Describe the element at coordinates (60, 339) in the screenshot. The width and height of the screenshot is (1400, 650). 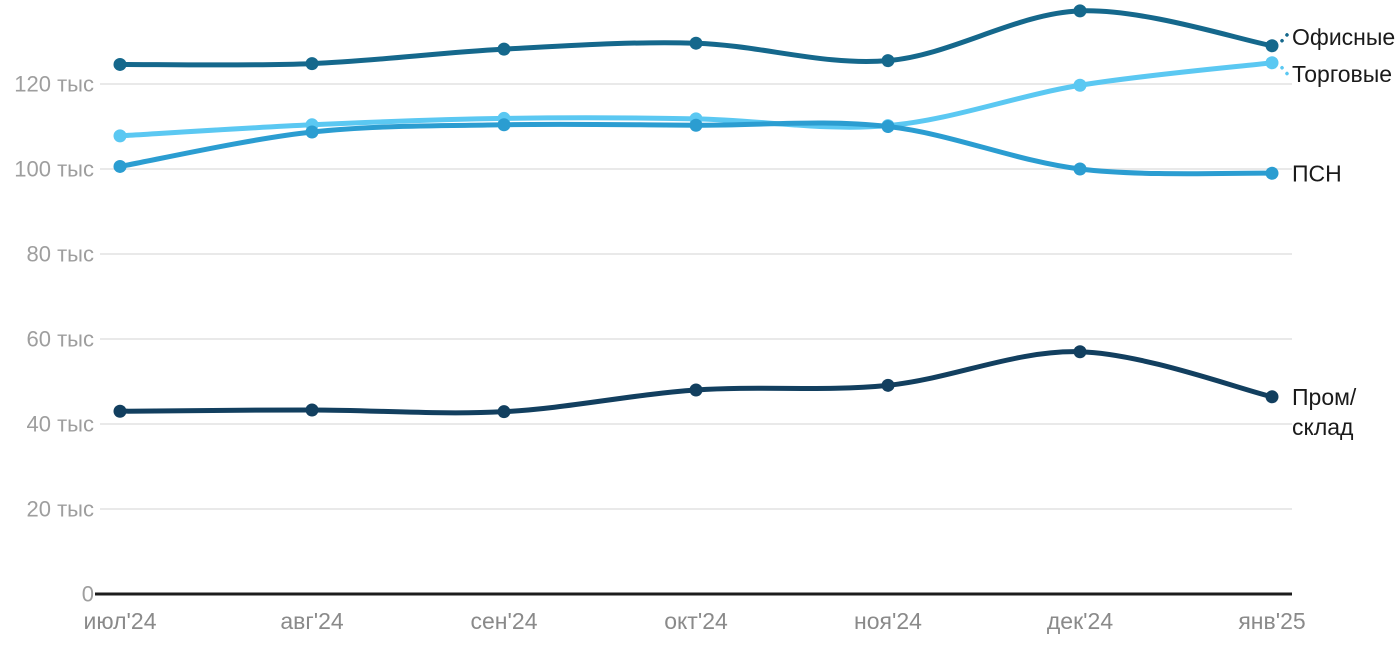
I see `y-tick-label: 60 тыс` at that location.